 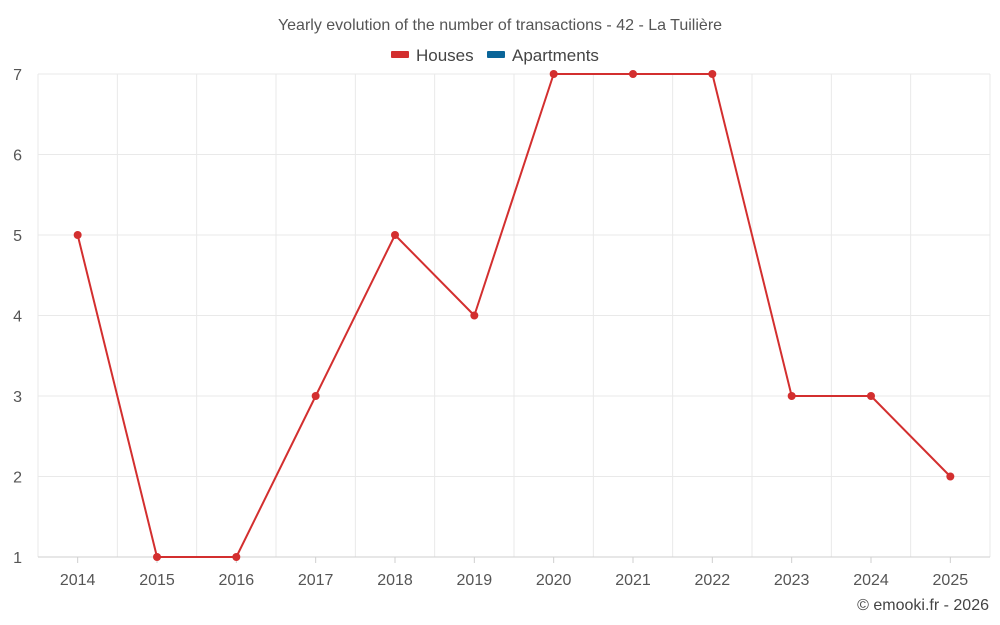 I want to click on data-point-houses-2023, so click(x=791, y=396).